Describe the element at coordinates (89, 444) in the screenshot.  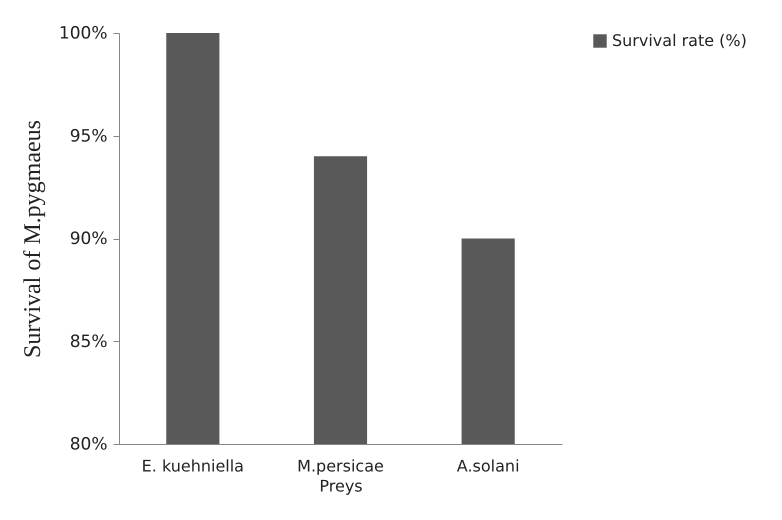
I see `y-tick-label: 80%` at that location.